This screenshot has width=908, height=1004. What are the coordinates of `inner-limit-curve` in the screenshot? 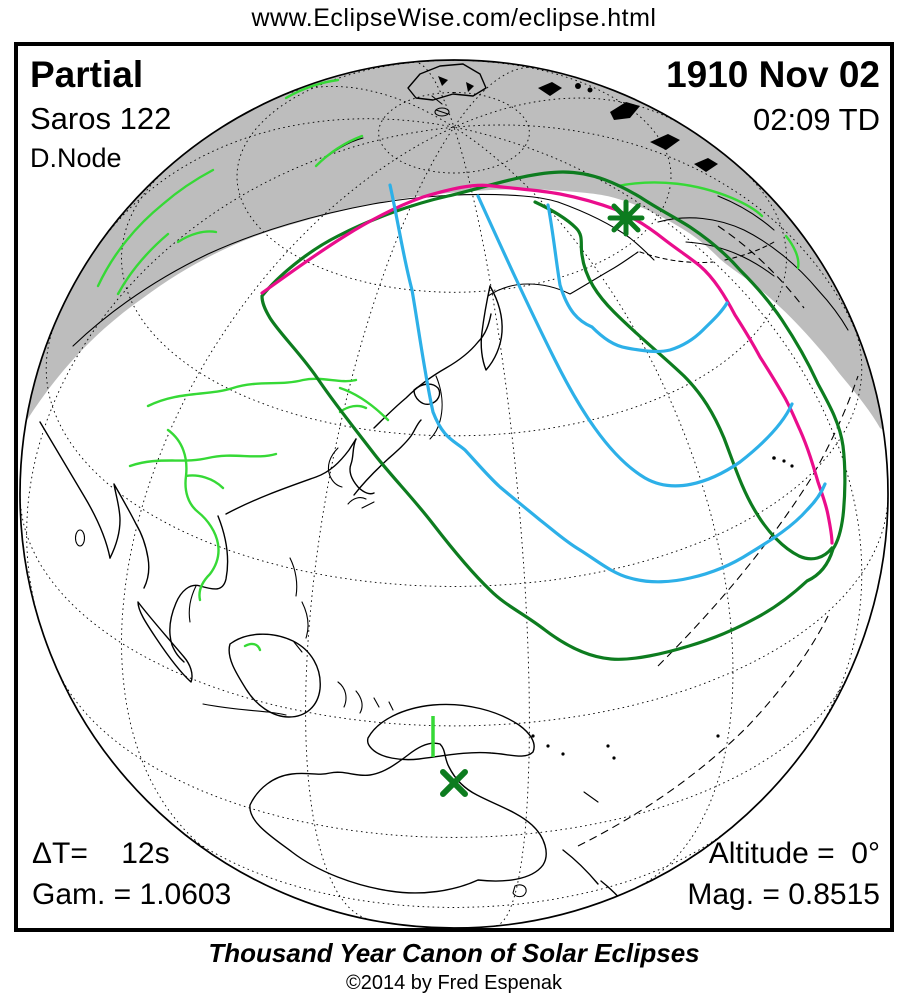 It's located at (683, 380).